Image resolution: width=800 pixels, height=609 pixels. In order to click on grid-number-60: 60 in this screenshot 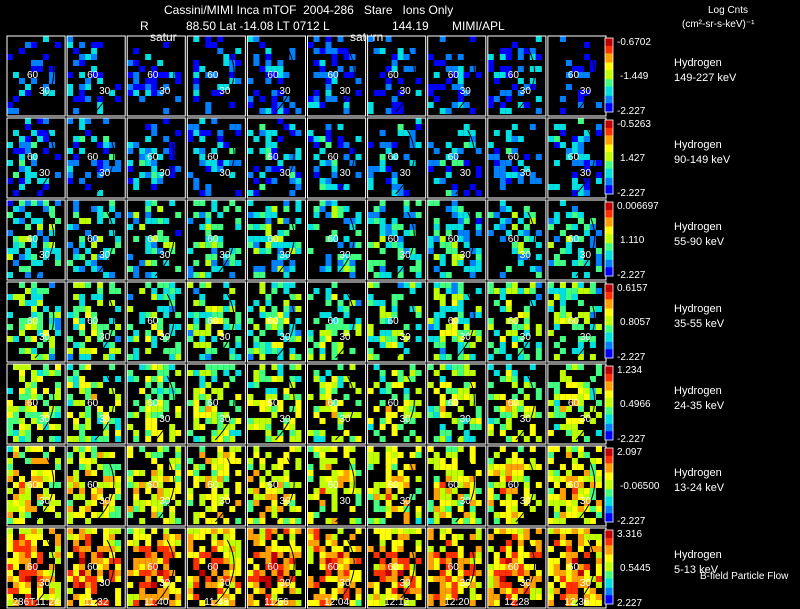, I will do `click(273, 157)`.